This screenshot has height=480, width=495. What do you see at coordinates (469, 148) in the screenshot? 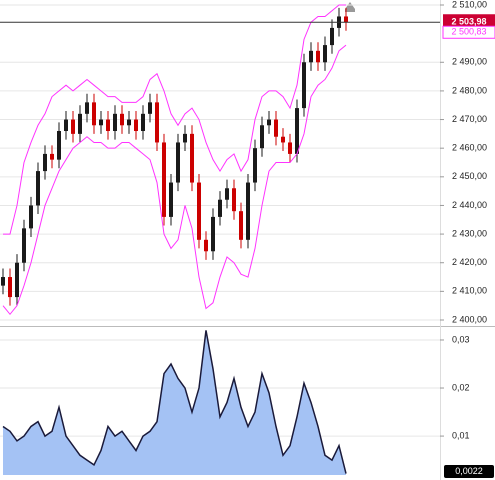
I see `y-tick-label: 2 460,00` at bounding box center [469, 148].